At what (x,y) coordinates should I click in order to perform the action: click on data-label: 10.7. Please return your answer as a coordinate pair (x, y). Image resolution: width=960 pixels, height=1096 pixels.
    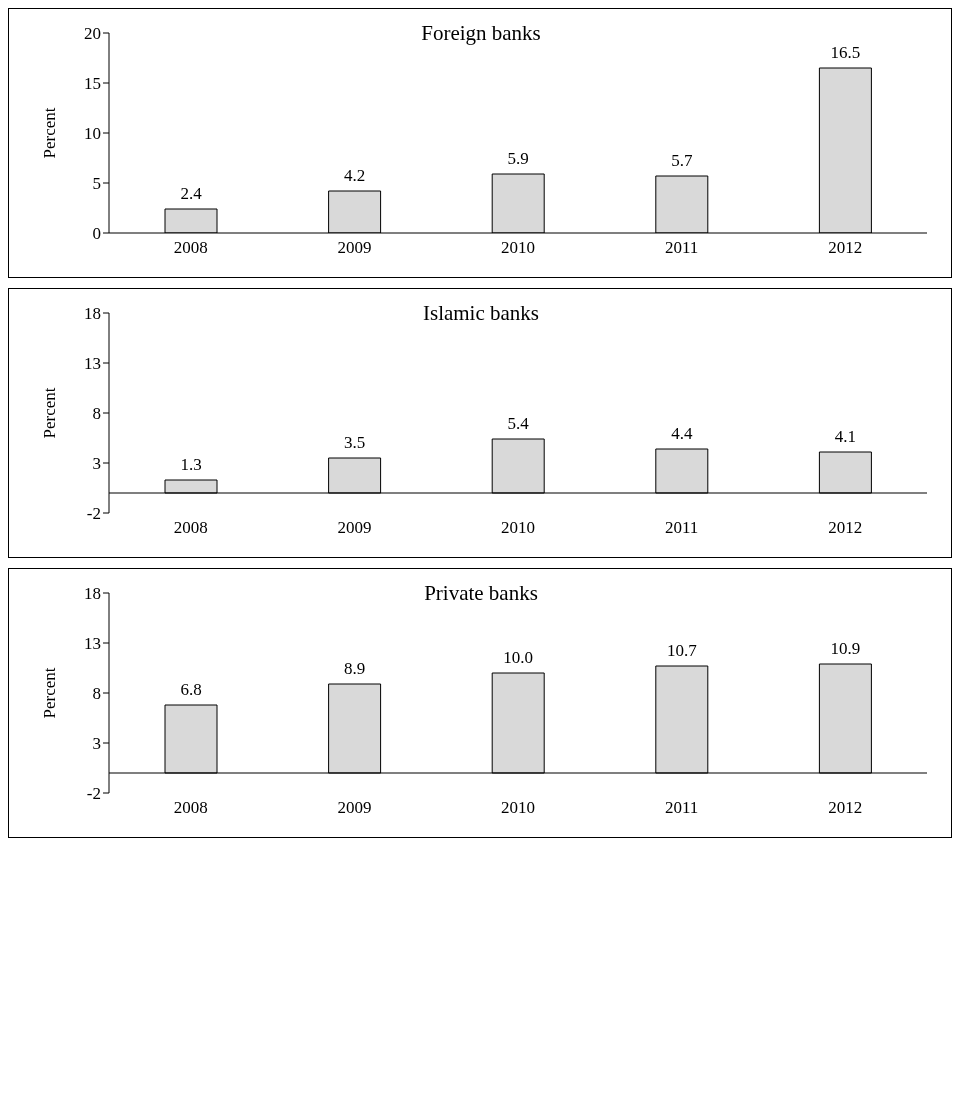
    Looking at the image, I should click on (682, 650).